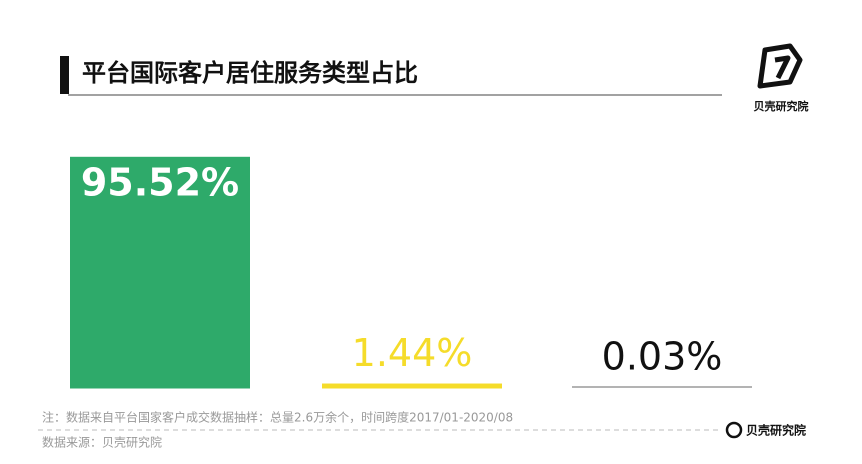 This screenshot has width=862, height=464. What do you see at coordinates (160, 182) in the screenshot?
I see `value-label: 95.52%` at bounding box center [160, 182].